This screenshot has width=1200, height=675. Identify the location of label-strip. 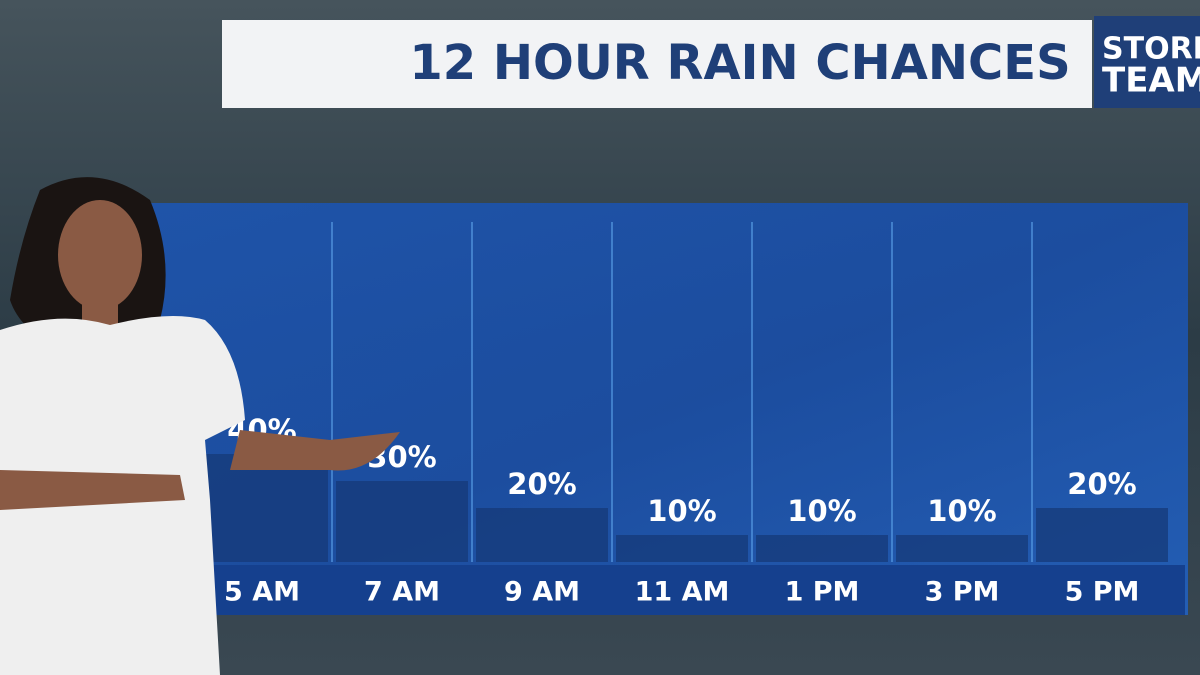
(687, 590).